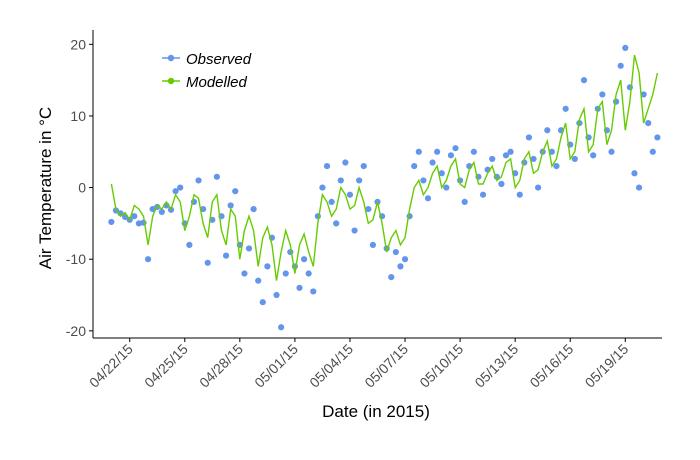 This screenshot has height=460, width=700. What do you see at coordinates (386, 366) in the screenshot?
I see `x-tick-label: 05/07/15` at bounding box center [386, 366].